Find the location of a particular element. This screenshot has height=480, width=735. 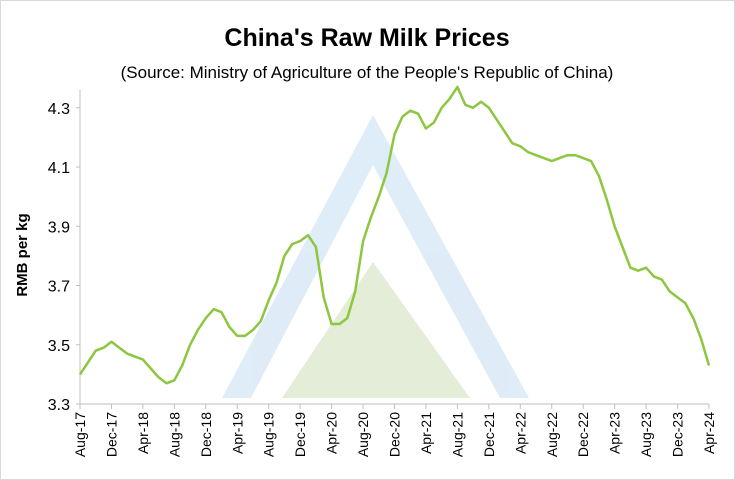

y-tick-label: 3.5 is located at coordinates (59, 346).